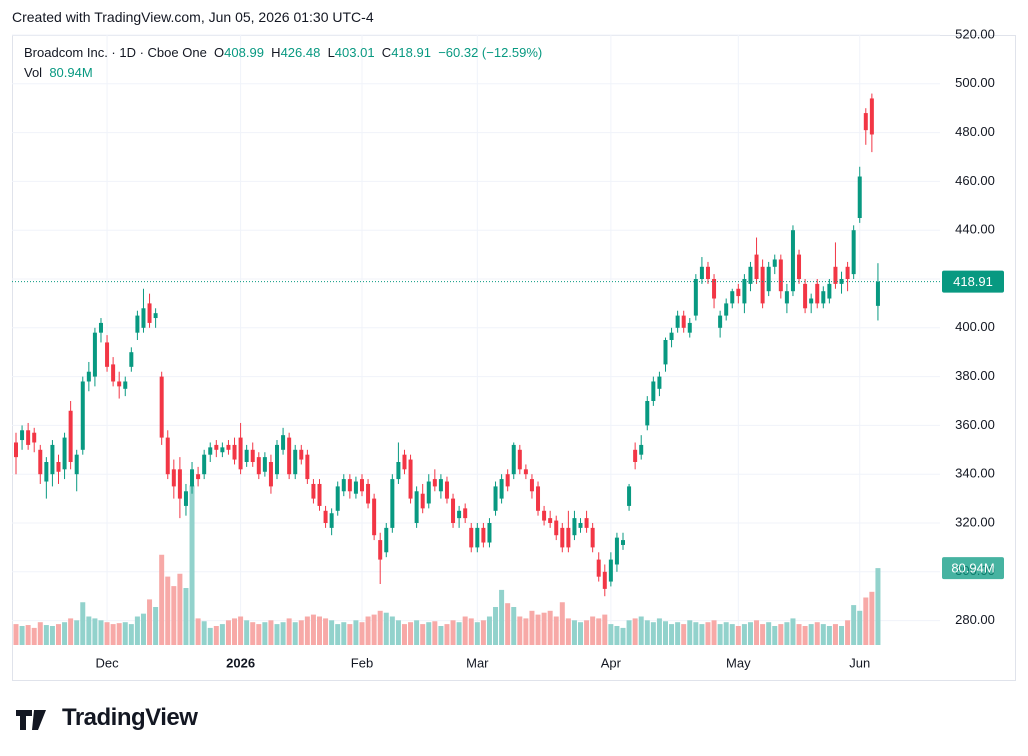 The width and height of the screenshot is (1028, 756). What do you see at coordinates (130, 717) in the screenshot?
I see `brand: TradingView` at bounding box center [130, 717].